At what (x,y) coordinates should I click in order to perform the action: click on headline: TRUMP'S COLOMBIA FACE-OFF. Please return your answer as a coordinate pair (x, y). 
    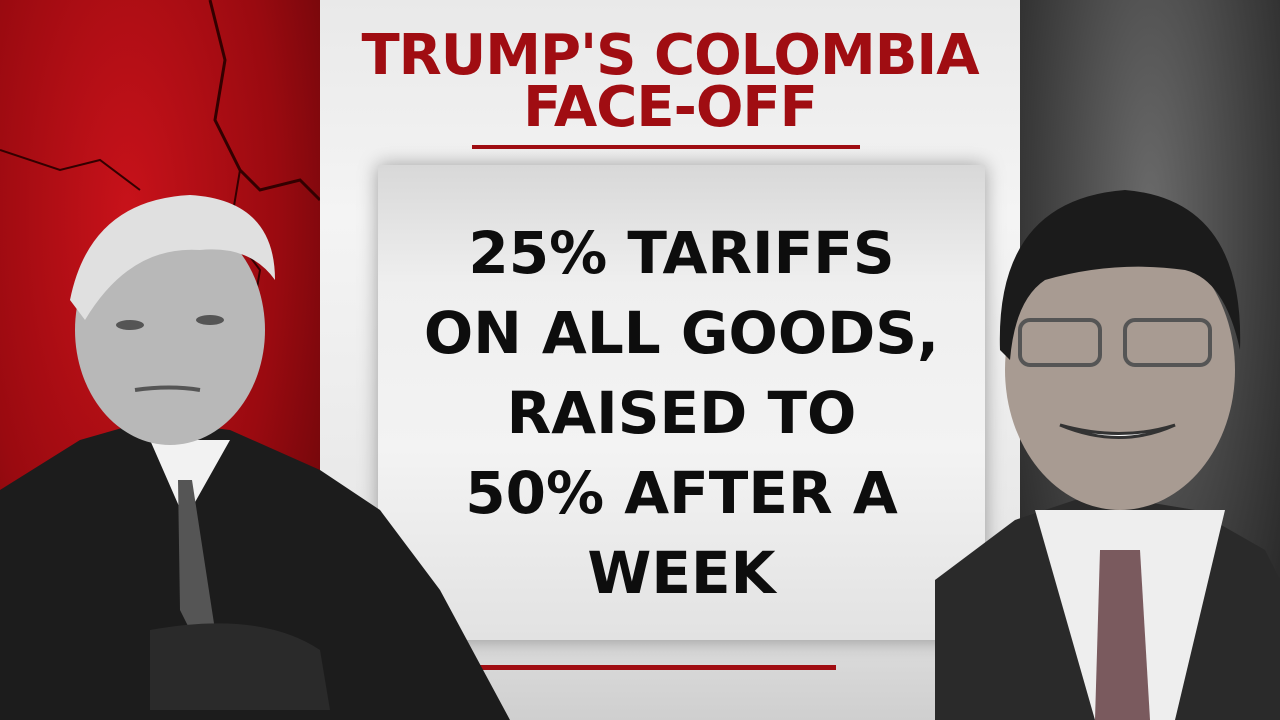
    Looking at the image, I should click on (670, 81).